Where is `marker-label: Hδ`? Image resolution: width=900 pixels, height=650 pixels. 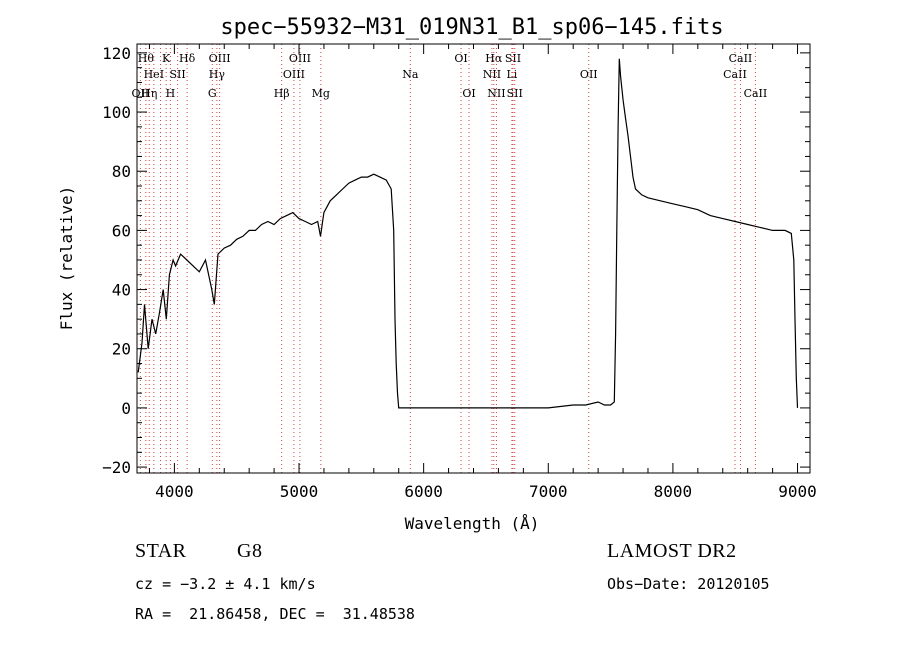
marker-label: Hδ is located at coordinates (187, 58).